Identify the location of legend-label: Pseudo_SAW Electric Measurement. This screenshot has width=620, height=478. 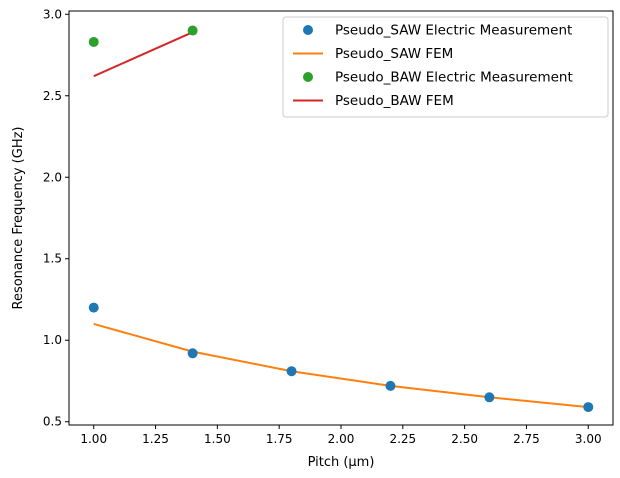
(453, 31).